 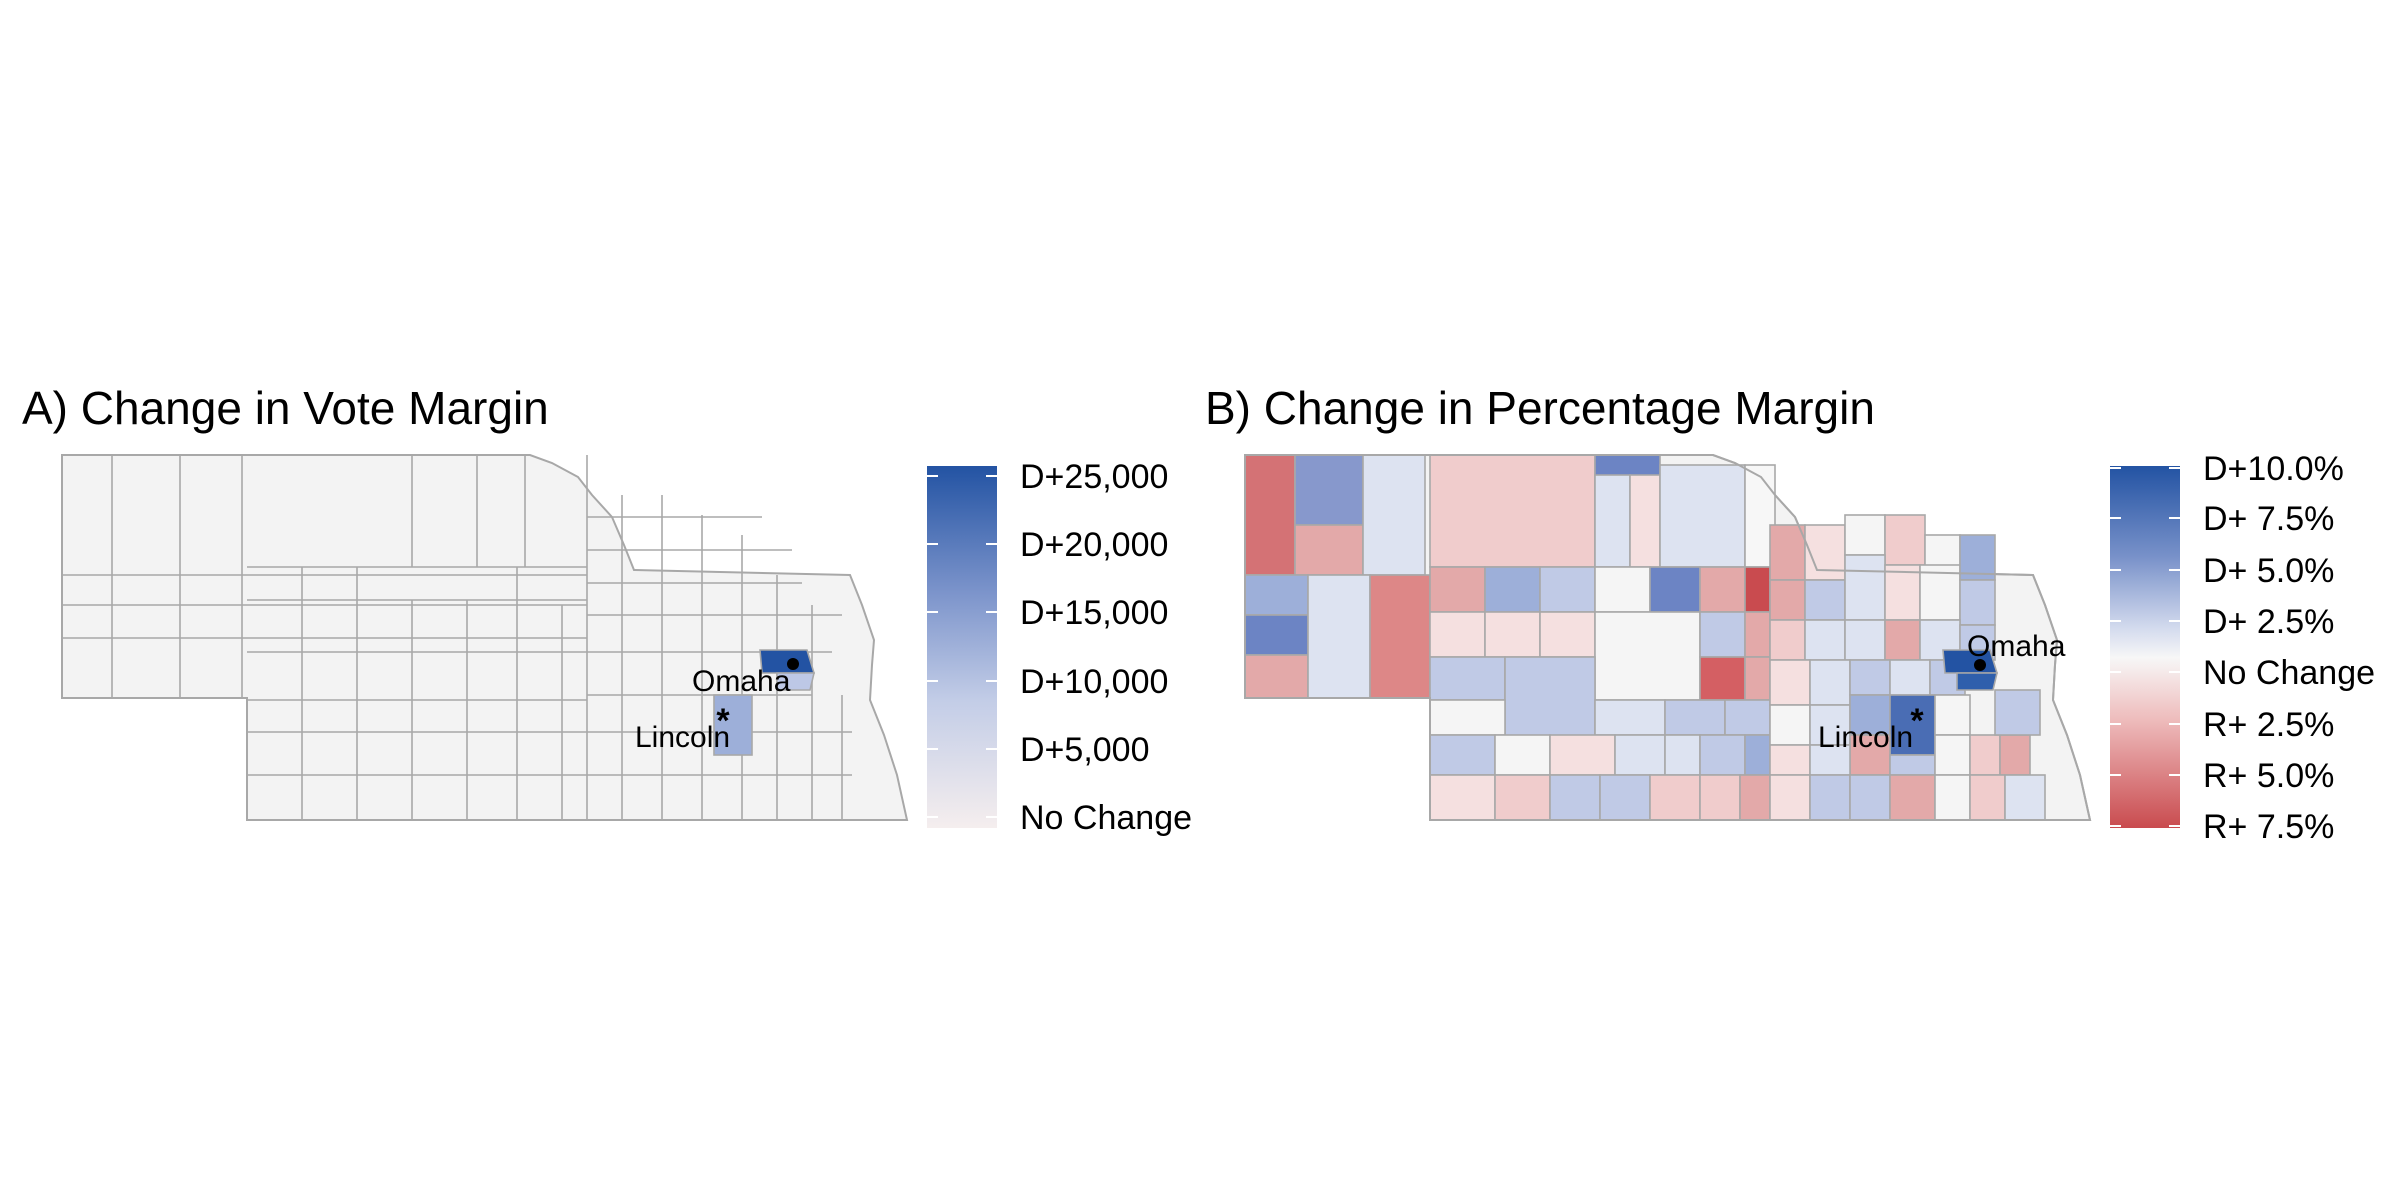 I want to click on state-outline-overlay, so click(x=1668, y=637).